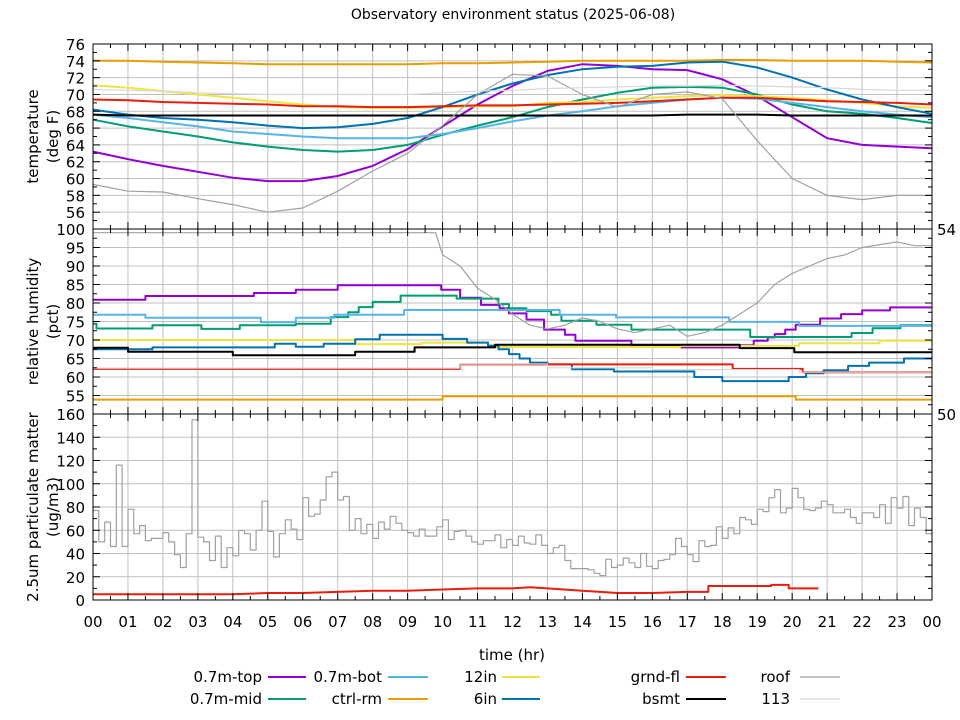 This screenshot has width=960, height=720. Describe the element at coordinates (757, 622) in the screenshot. I see `x-tick-label: 19` at that location.